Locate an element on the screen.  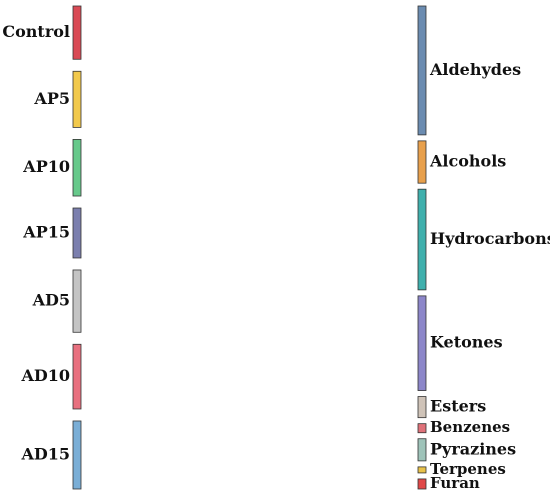
target-node-benzenes is located at coordinates (422, 428).